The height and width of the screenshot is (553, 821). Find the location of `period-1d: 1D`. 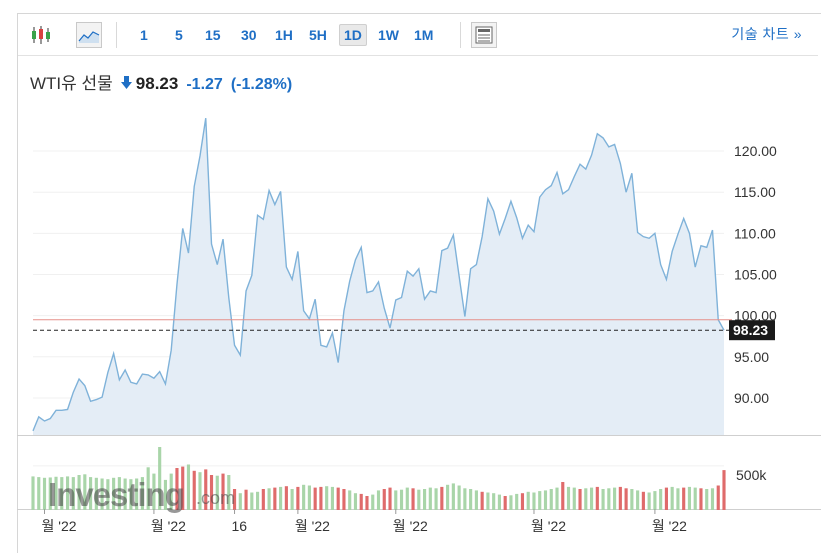

period-1d: 1D is located at coordinates (353, 35).